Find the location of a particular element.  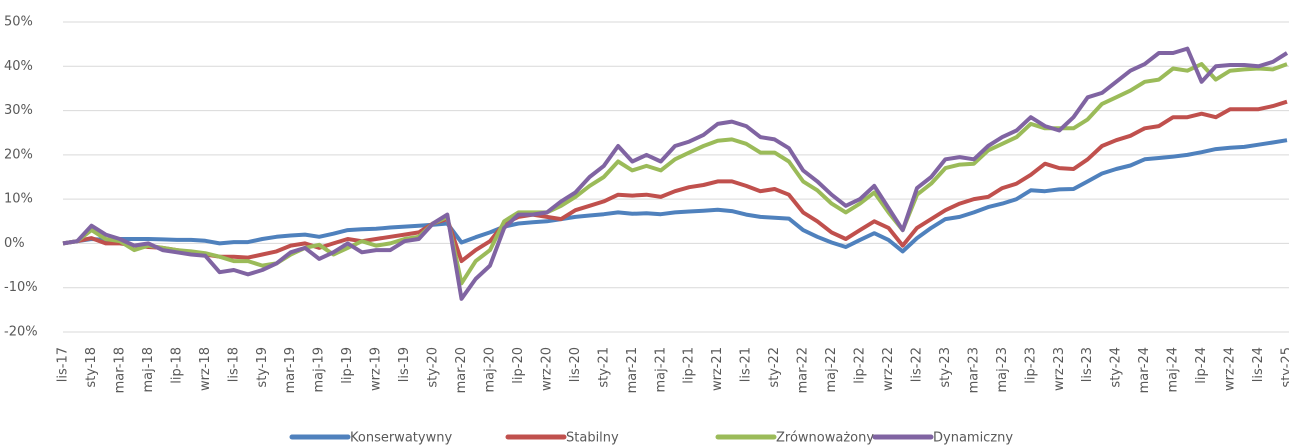

y-tick-label: -20% is located at coordinates (21, 332).